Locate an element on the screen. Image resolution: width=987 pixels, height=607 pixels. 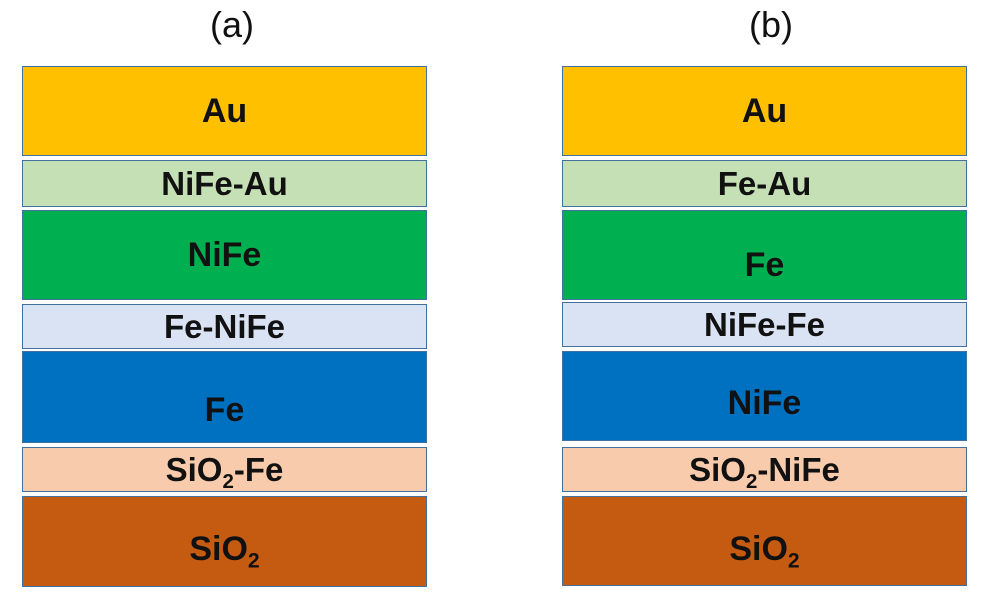
panel-b-layer-fe-au: Fe-Au is located at coordinates (764, 183).